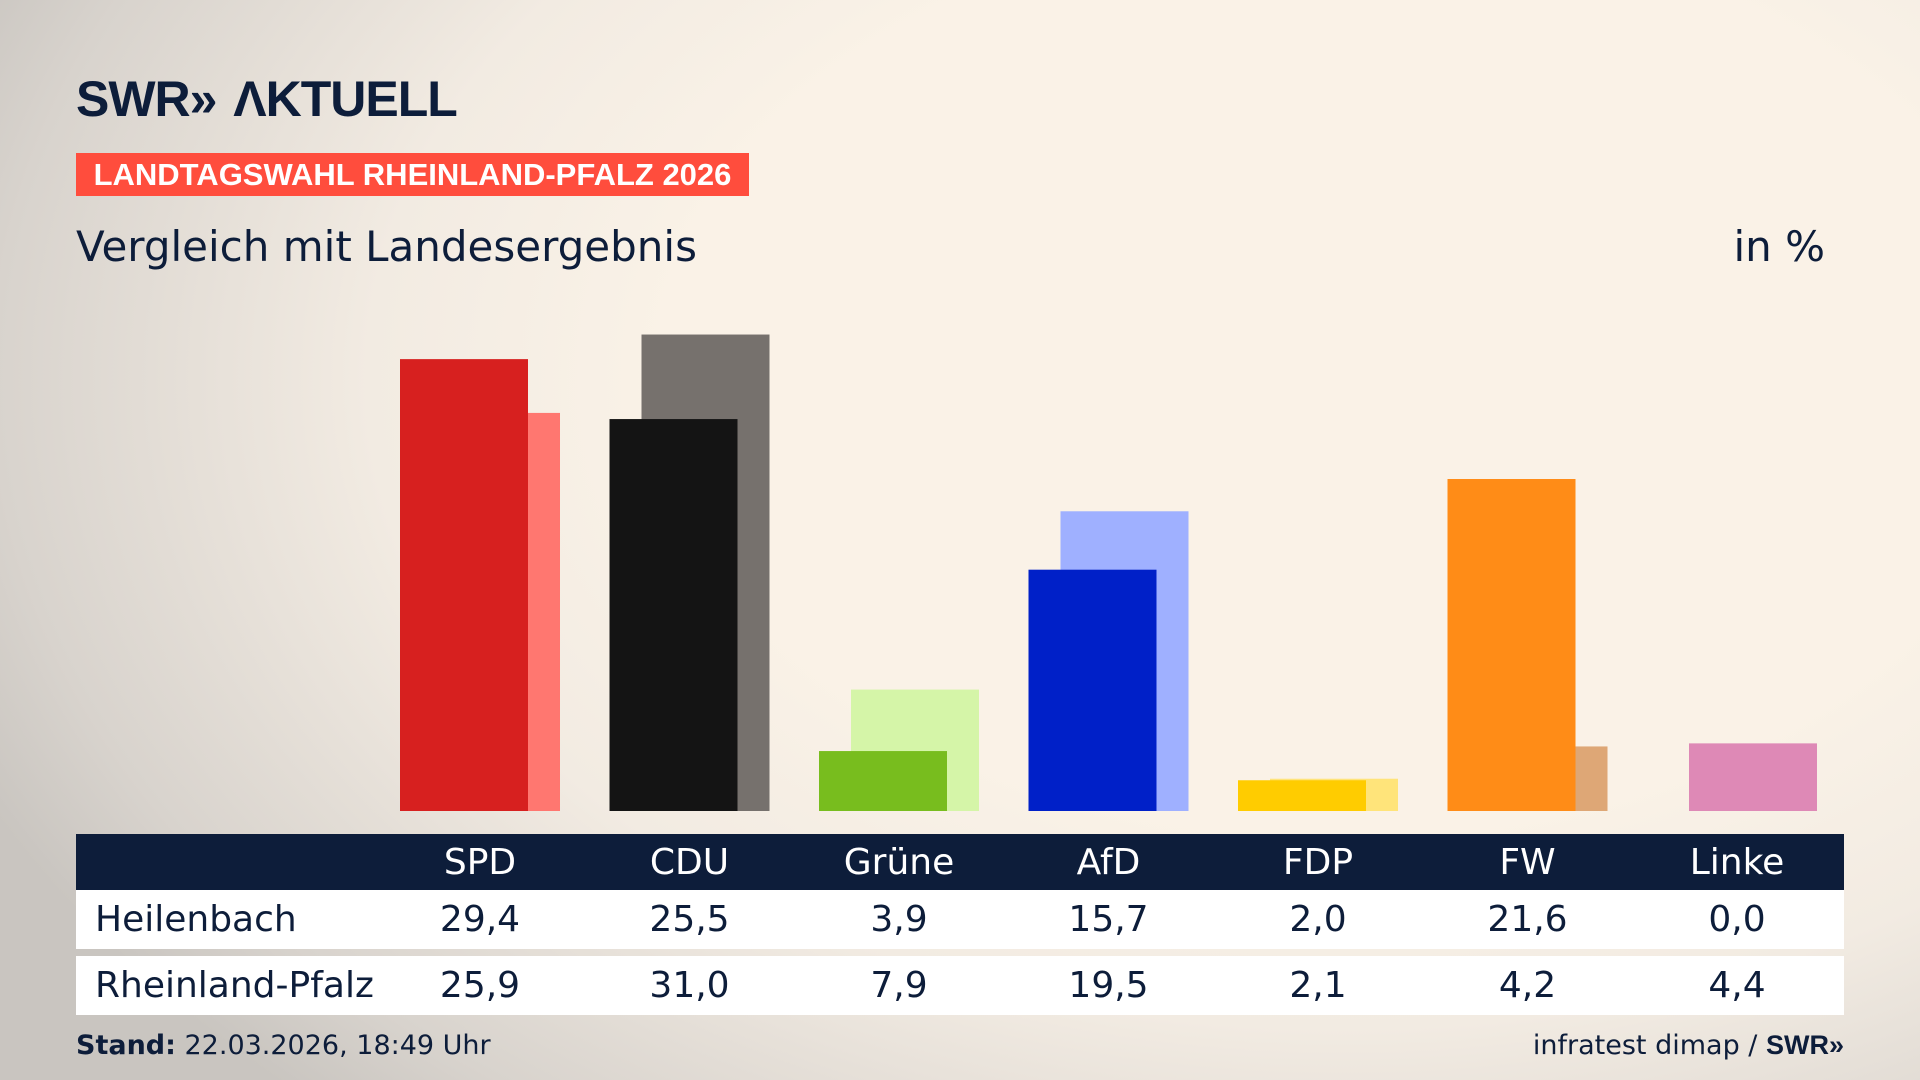 Image resolution: width=1920 pixels, height=1080 pixels. What do you see at coordinates (689, 862) in the screenshot?
I see `party-header: CDU` at bounding box center [689, 862].